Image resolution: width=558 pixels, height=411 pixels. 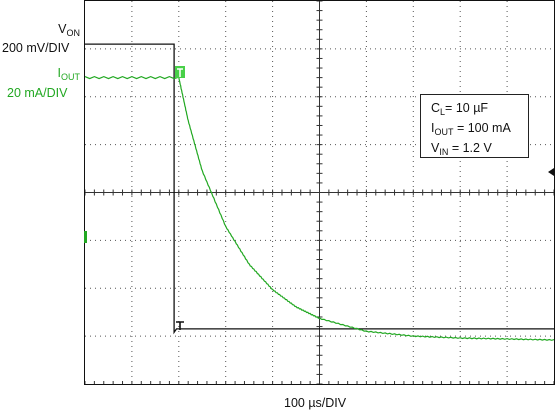 I want to click on legend-cl: CL= 10 µF, so click(x=460, y=109).